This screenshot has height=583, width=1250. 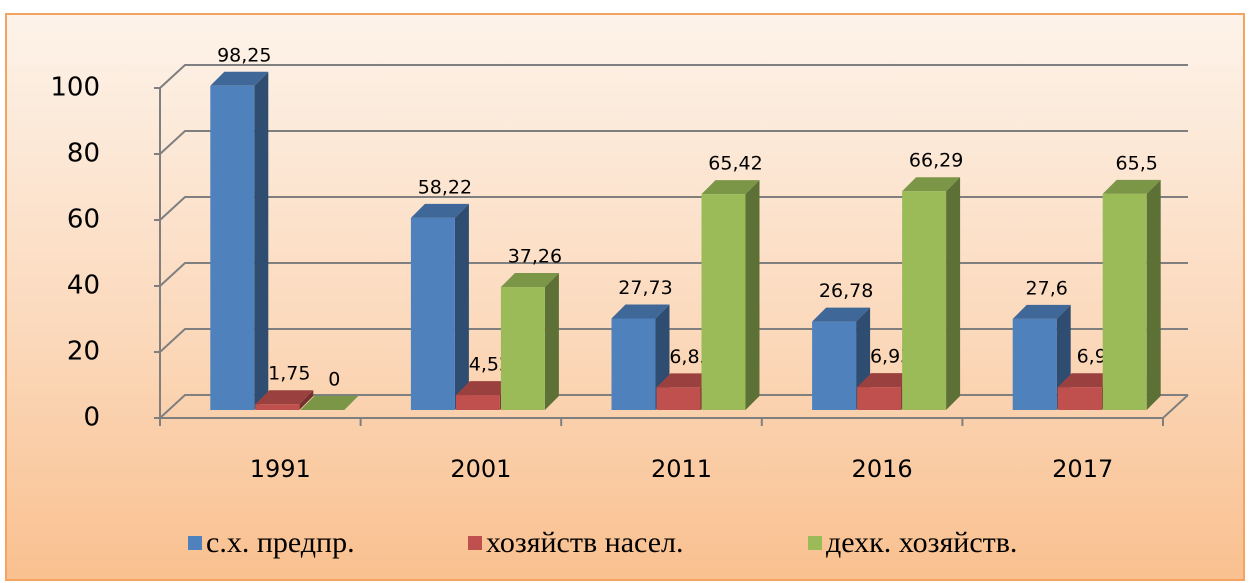 What do you see at coordinates (1082, 469) in the screenshot?
I see `x-tick-label: 2017` at bounding box center [1082, 469].